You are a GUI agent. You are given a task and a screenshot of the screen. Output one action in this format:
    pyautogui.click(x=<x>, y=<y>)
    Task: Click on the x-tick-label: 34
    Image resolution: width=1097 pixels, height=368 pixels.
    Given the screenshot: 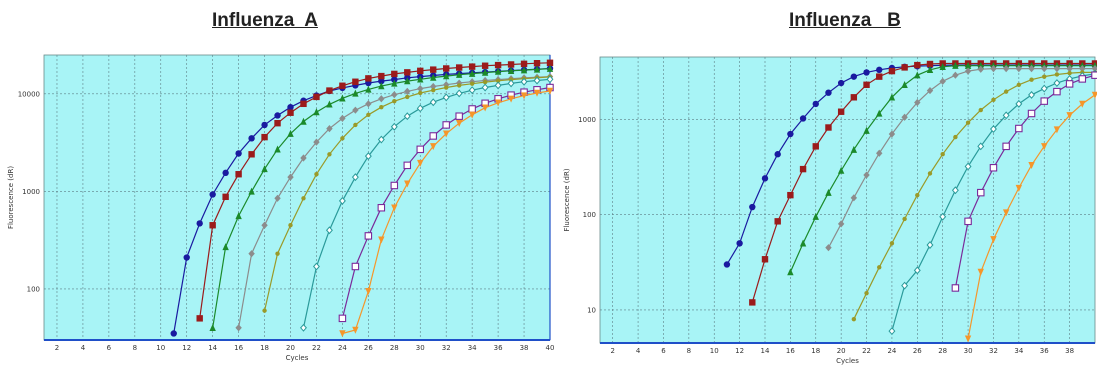 What is the action you would take?
    pyautogui.click(x=1018, y=351)
    